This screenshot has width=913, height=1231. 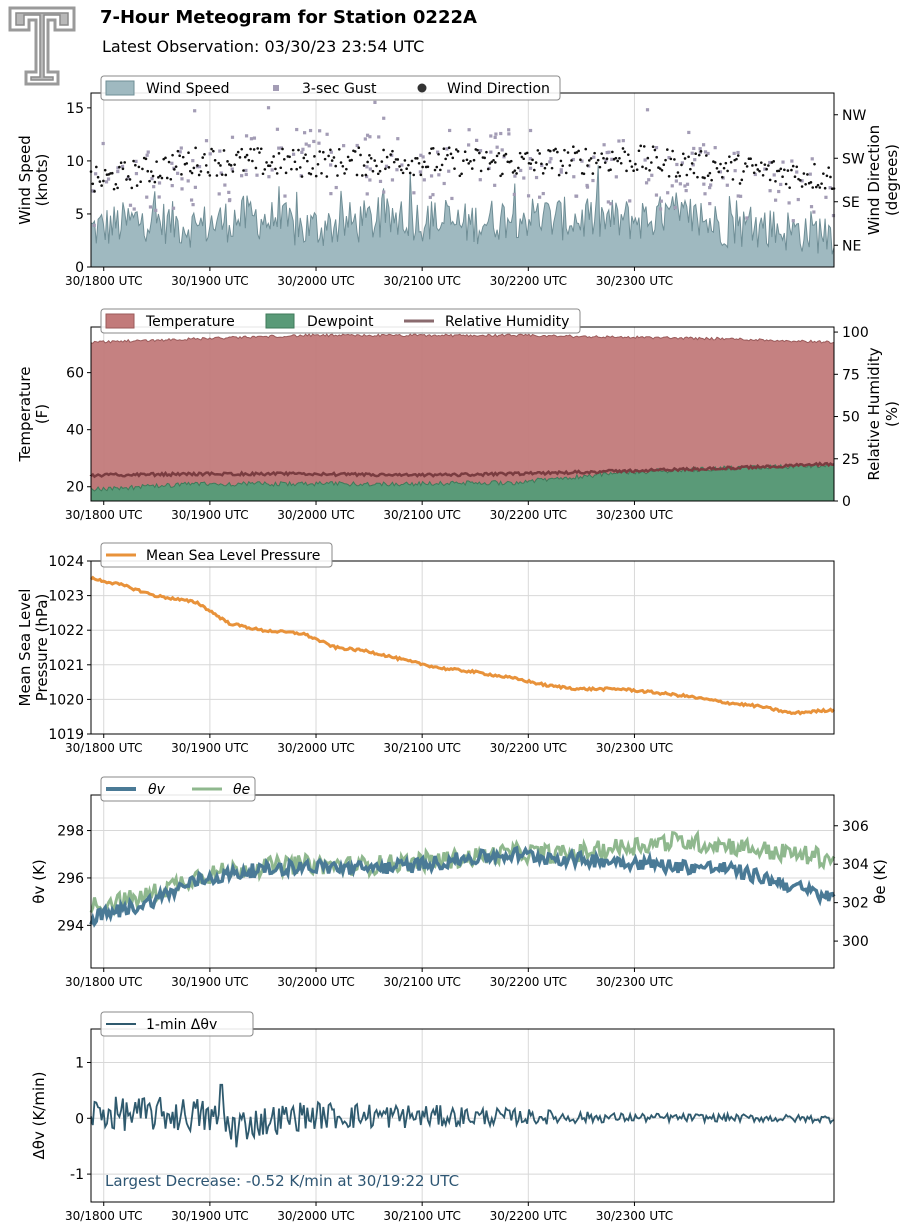 I want to click on x-tick-label: 30/2000 UTC, so click(x=315, y=515).